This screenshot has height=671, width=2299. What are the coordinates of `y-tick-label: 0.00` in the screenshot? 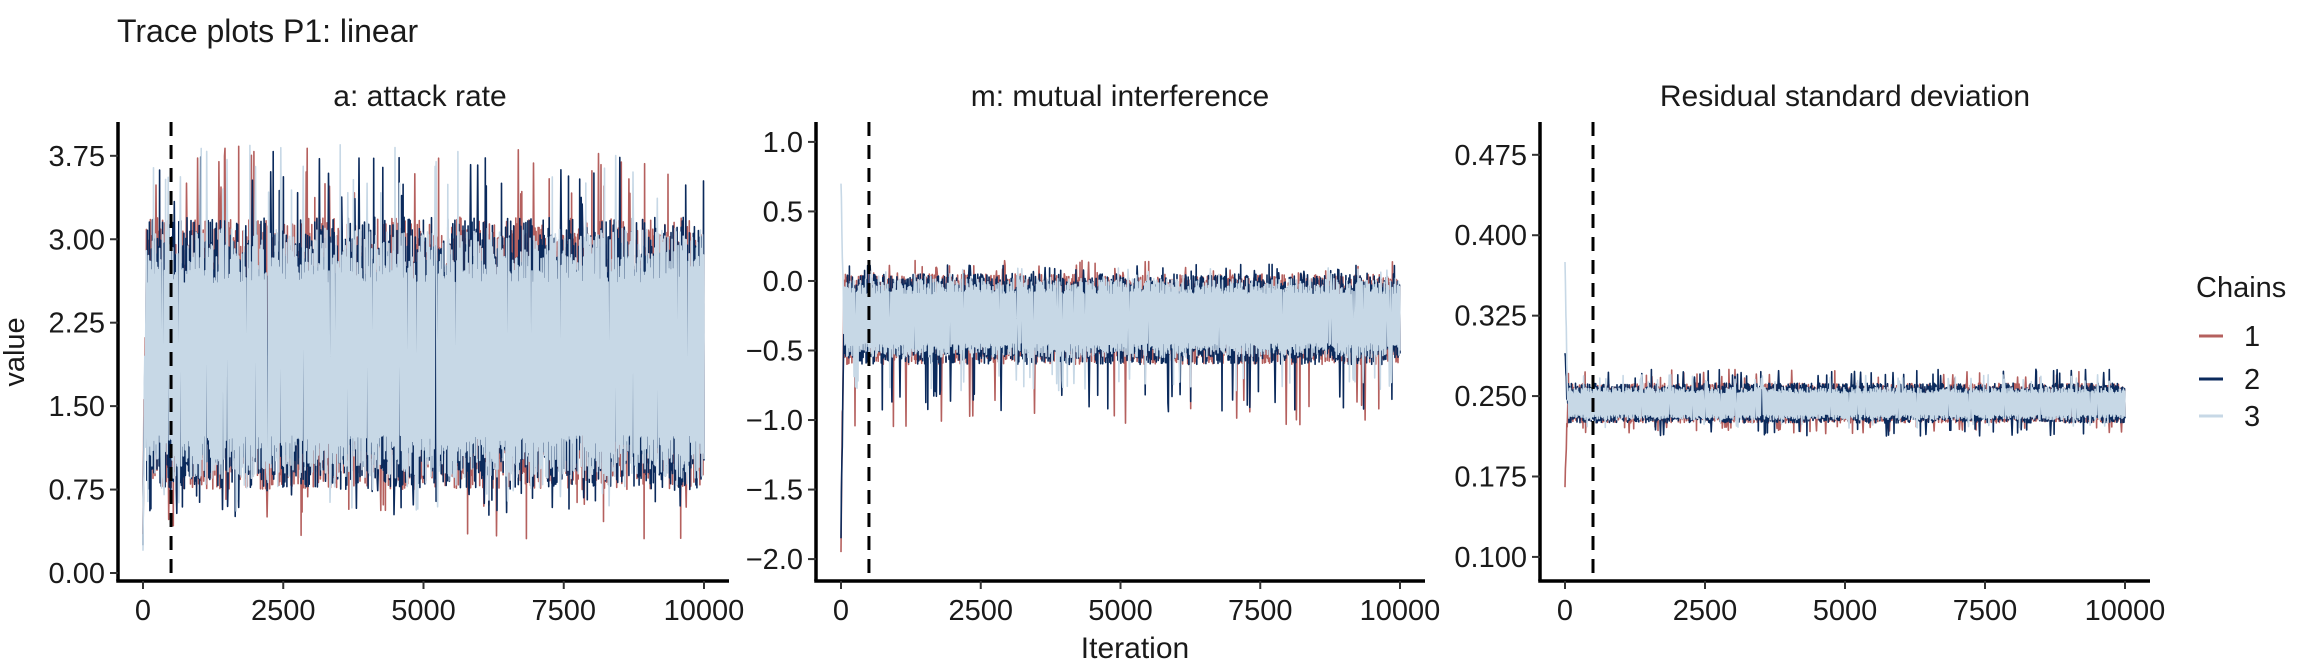 It's located at (77, 574).